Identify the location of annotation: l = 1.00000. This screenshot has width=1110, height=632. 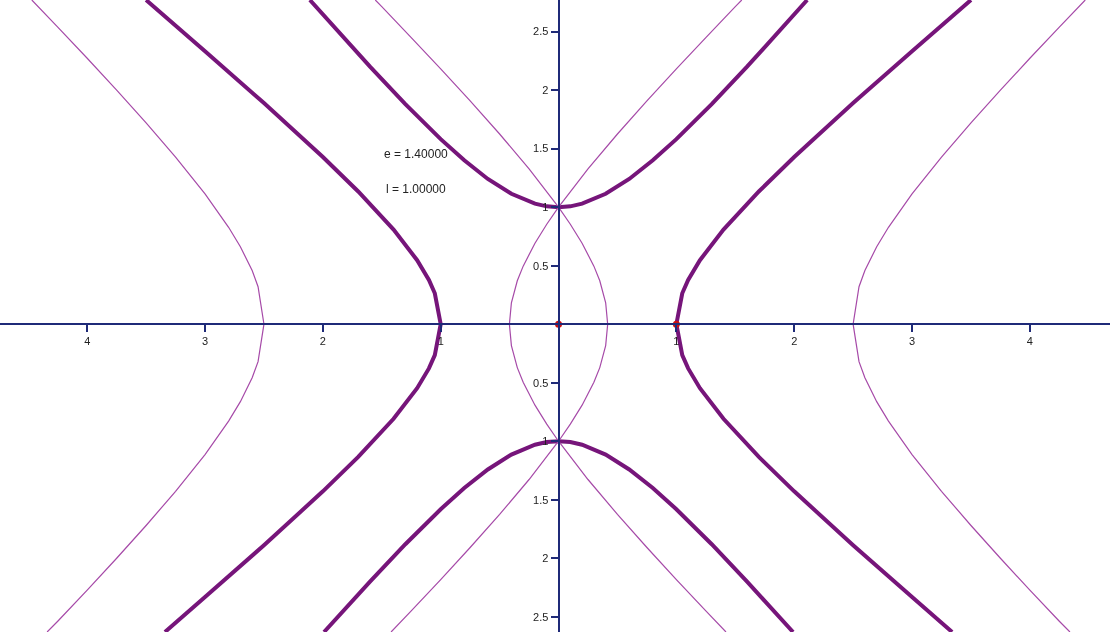
(416, 189).